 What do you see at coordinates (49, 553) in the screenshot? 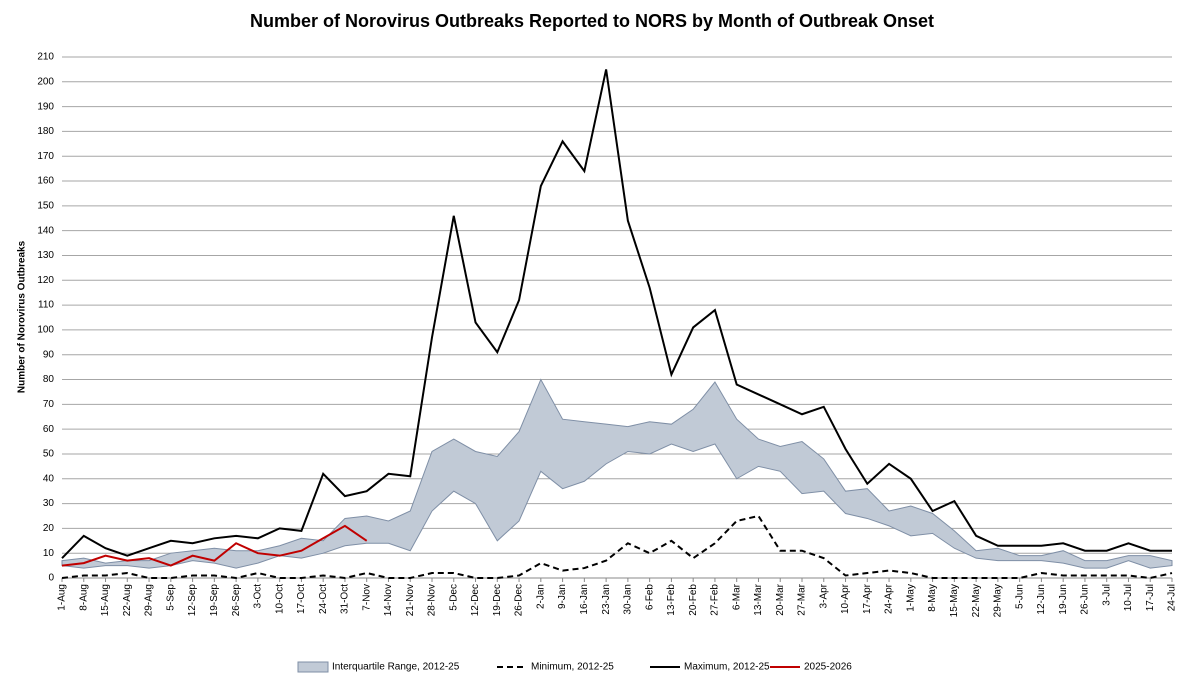
I see `y-tick-label: 10` at bounding box center [49, 553].